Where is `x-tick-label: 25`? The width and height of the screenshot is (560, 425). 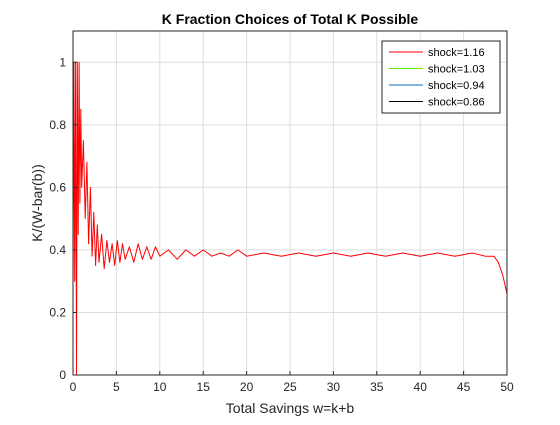 x-tick-label: 25 is located at coordinates (290, 387).